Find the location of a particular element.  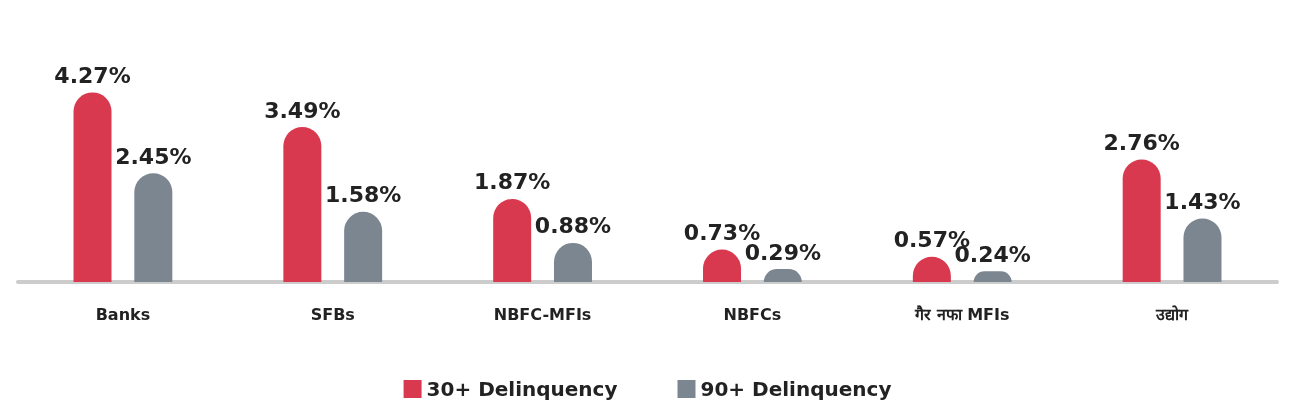

x-tick-label: NBFCs is located at coordinates (752, 314).